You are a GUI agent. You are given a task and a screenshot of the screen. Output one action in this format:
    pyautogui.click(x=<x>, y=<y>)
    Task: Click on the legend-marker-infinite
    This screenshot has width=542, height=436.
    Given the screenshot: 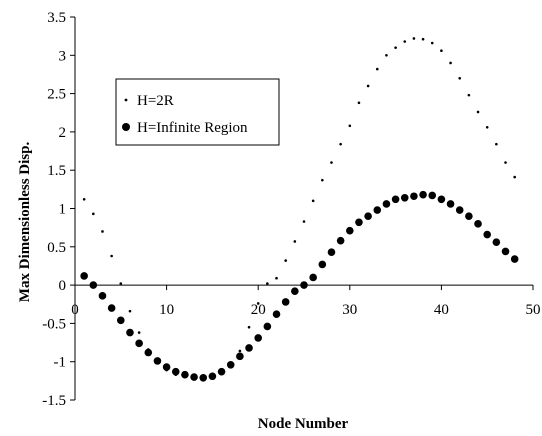 What is the action you would take?
    pyautogui.click(x=126, y=127)
    